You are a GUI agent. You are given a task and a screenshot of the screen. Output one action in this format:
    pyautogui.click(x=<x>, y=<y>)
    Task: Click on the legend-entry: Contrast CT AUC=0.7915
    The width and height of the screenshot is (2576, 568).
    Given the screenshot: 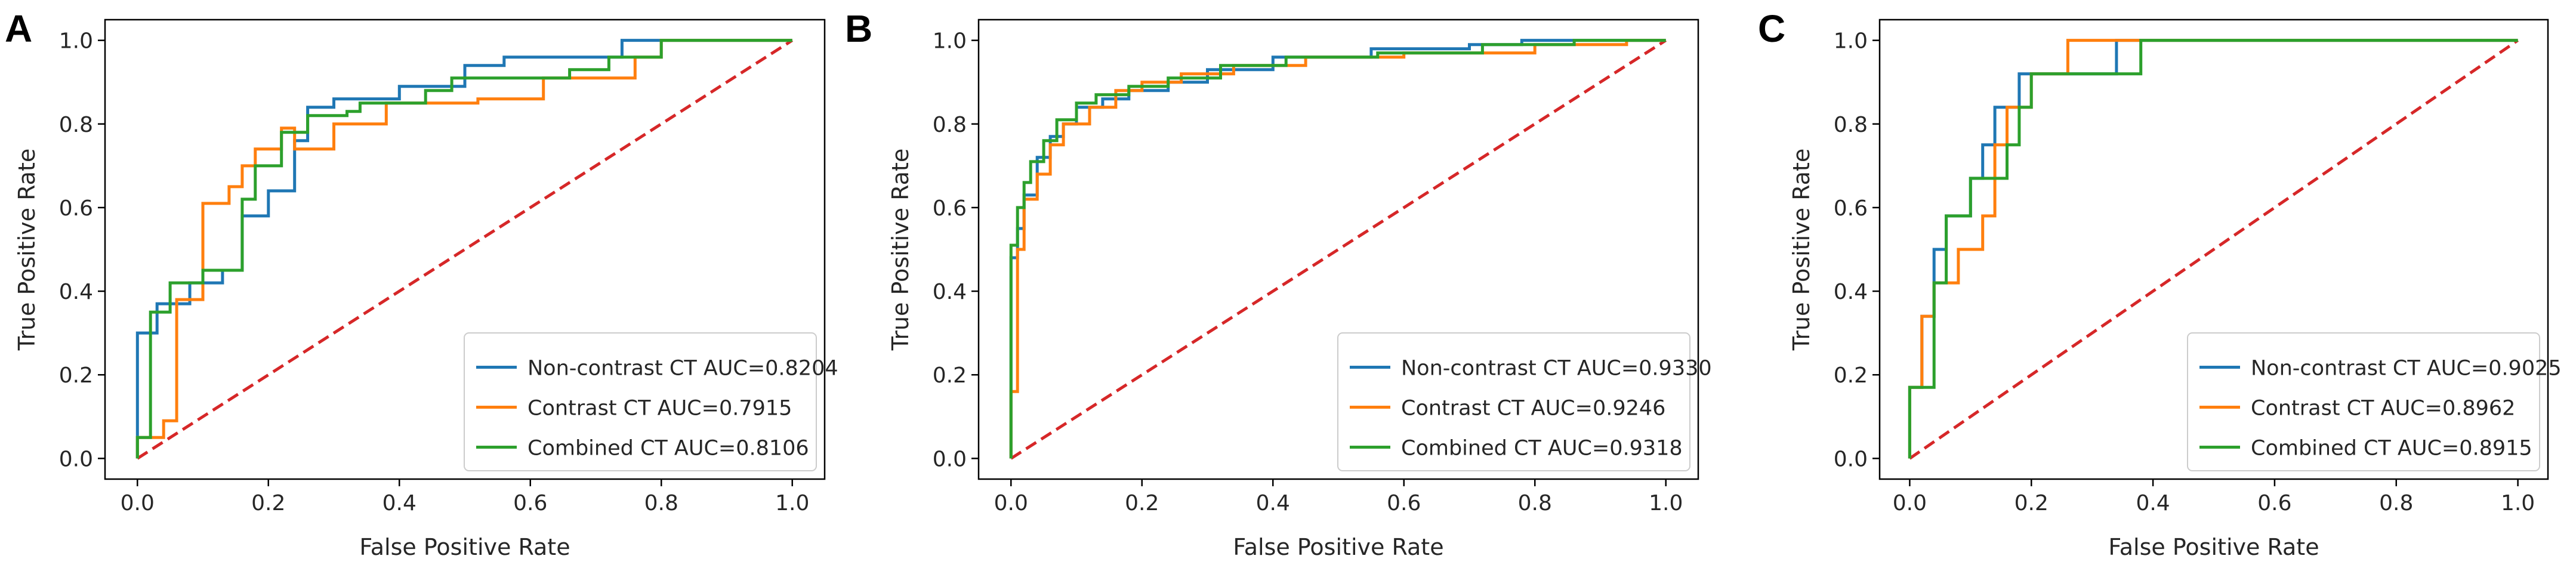 What is the action you would take?
    pyautogui.click(x=659, y=409)
    